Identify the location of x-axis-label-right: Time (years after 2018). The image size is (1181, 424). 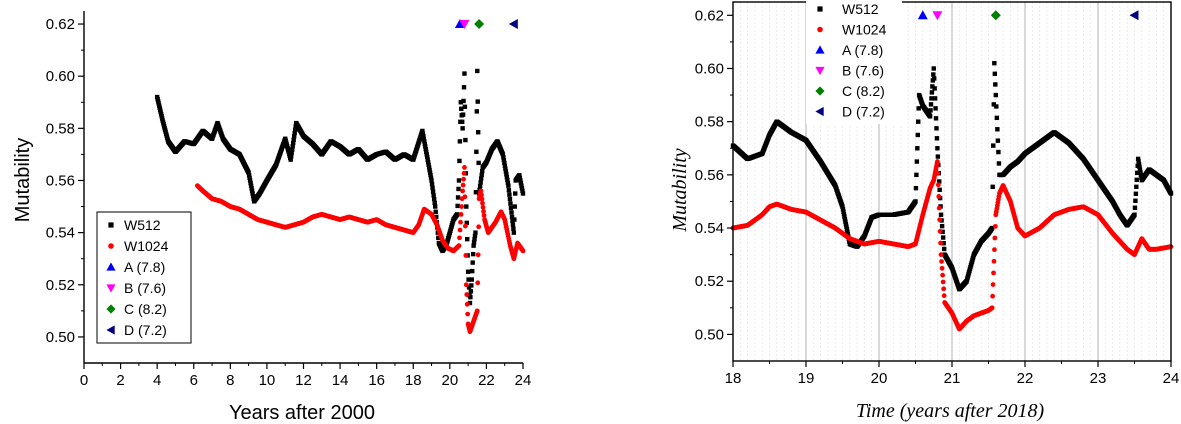
(950, 411).